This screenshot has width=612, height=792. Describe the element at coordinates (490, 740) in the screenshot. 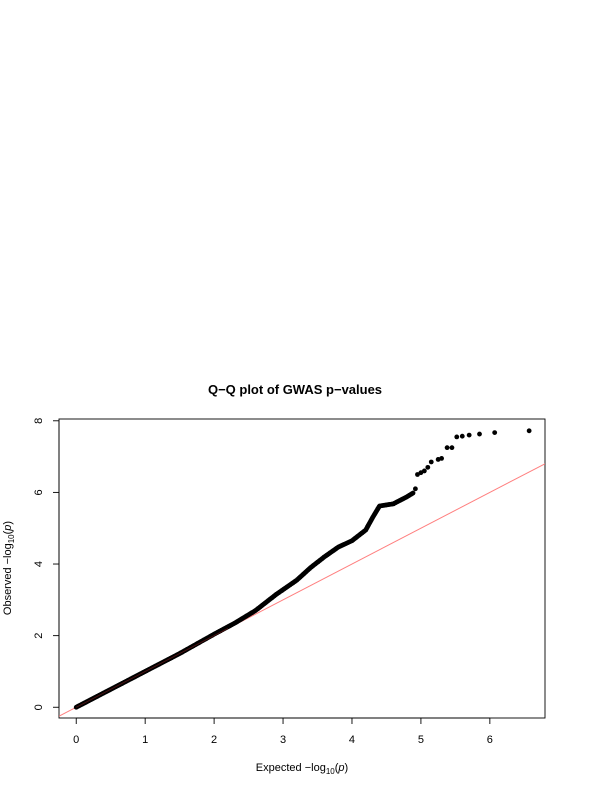

I see `x-tick-label: 6` at that location.